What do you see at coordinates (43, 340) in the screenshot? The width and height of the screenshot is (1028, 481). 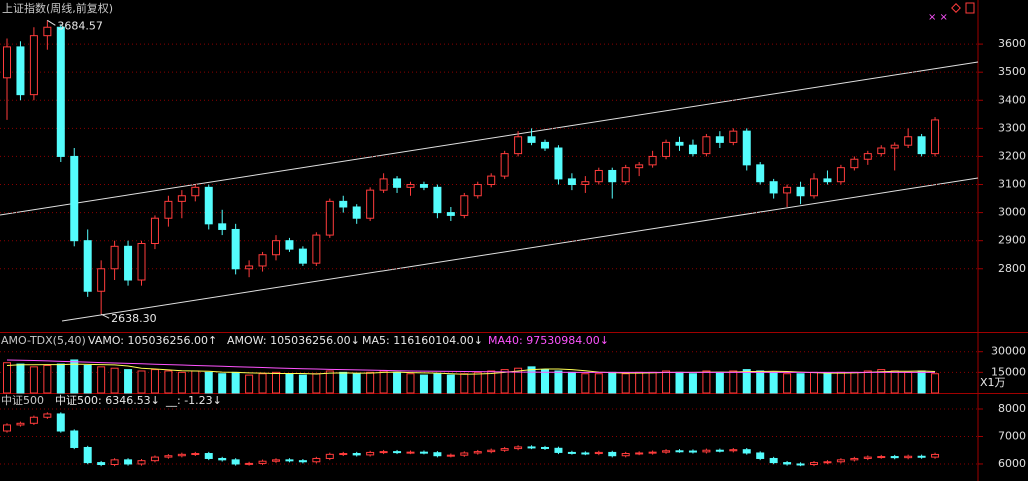 I see `panel-title: AMO-TDX(5,40)` at bounding box center [43, 340].